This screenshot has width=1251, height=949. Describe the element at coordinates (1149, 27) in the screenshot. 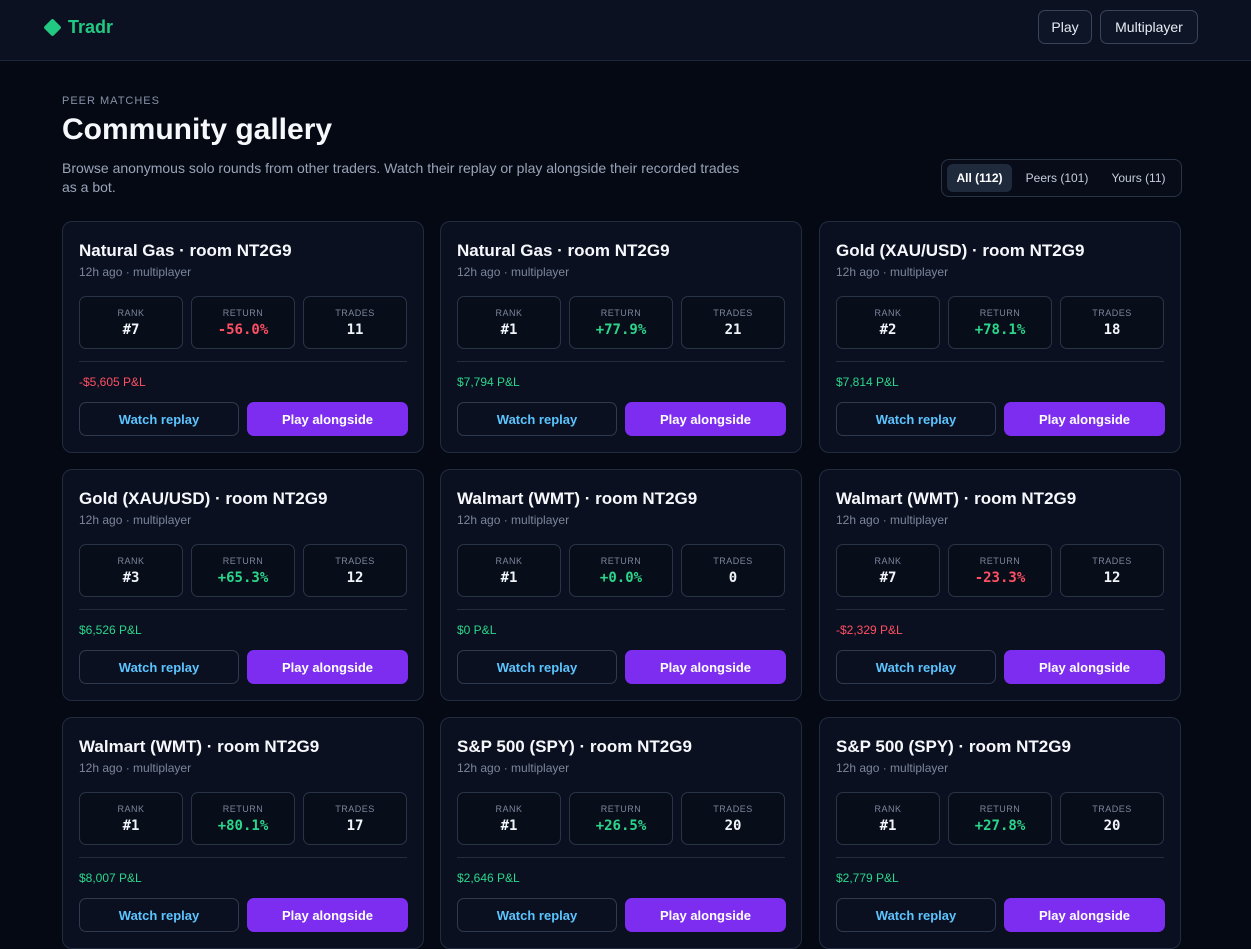

I see `multiplayer-nav-button: Multiplayer` at that location.